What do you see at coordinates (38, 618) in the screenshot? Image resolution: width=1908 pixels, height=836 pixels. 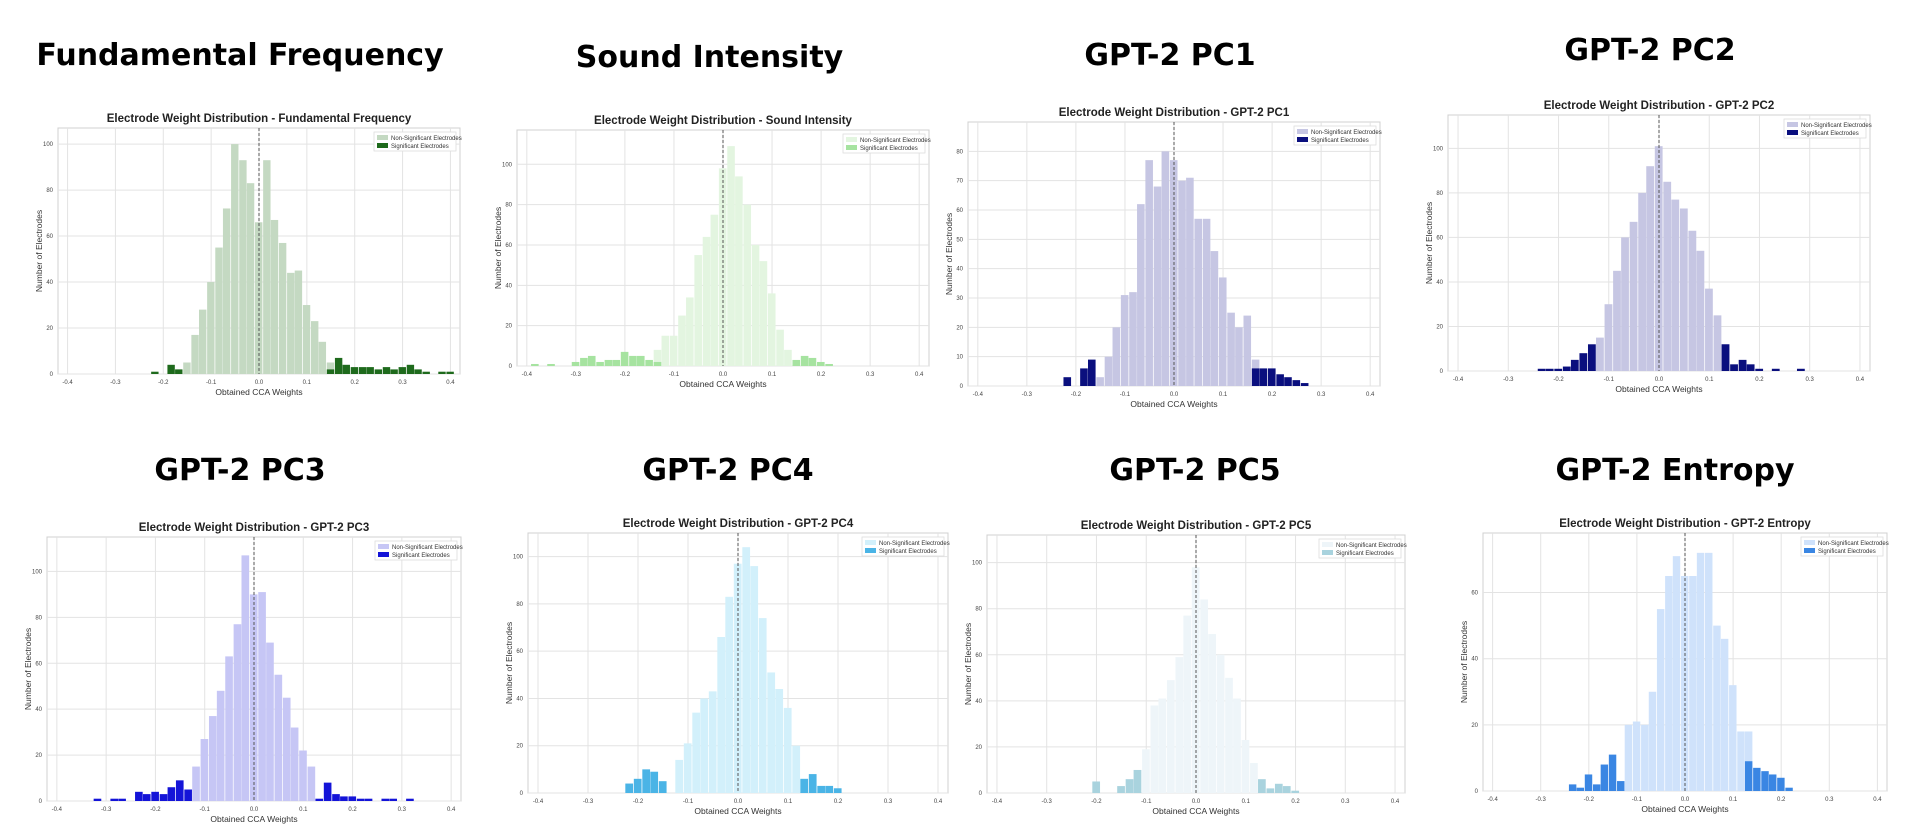 I see `y-tick-label: 80` at bounding box center [38, 618].